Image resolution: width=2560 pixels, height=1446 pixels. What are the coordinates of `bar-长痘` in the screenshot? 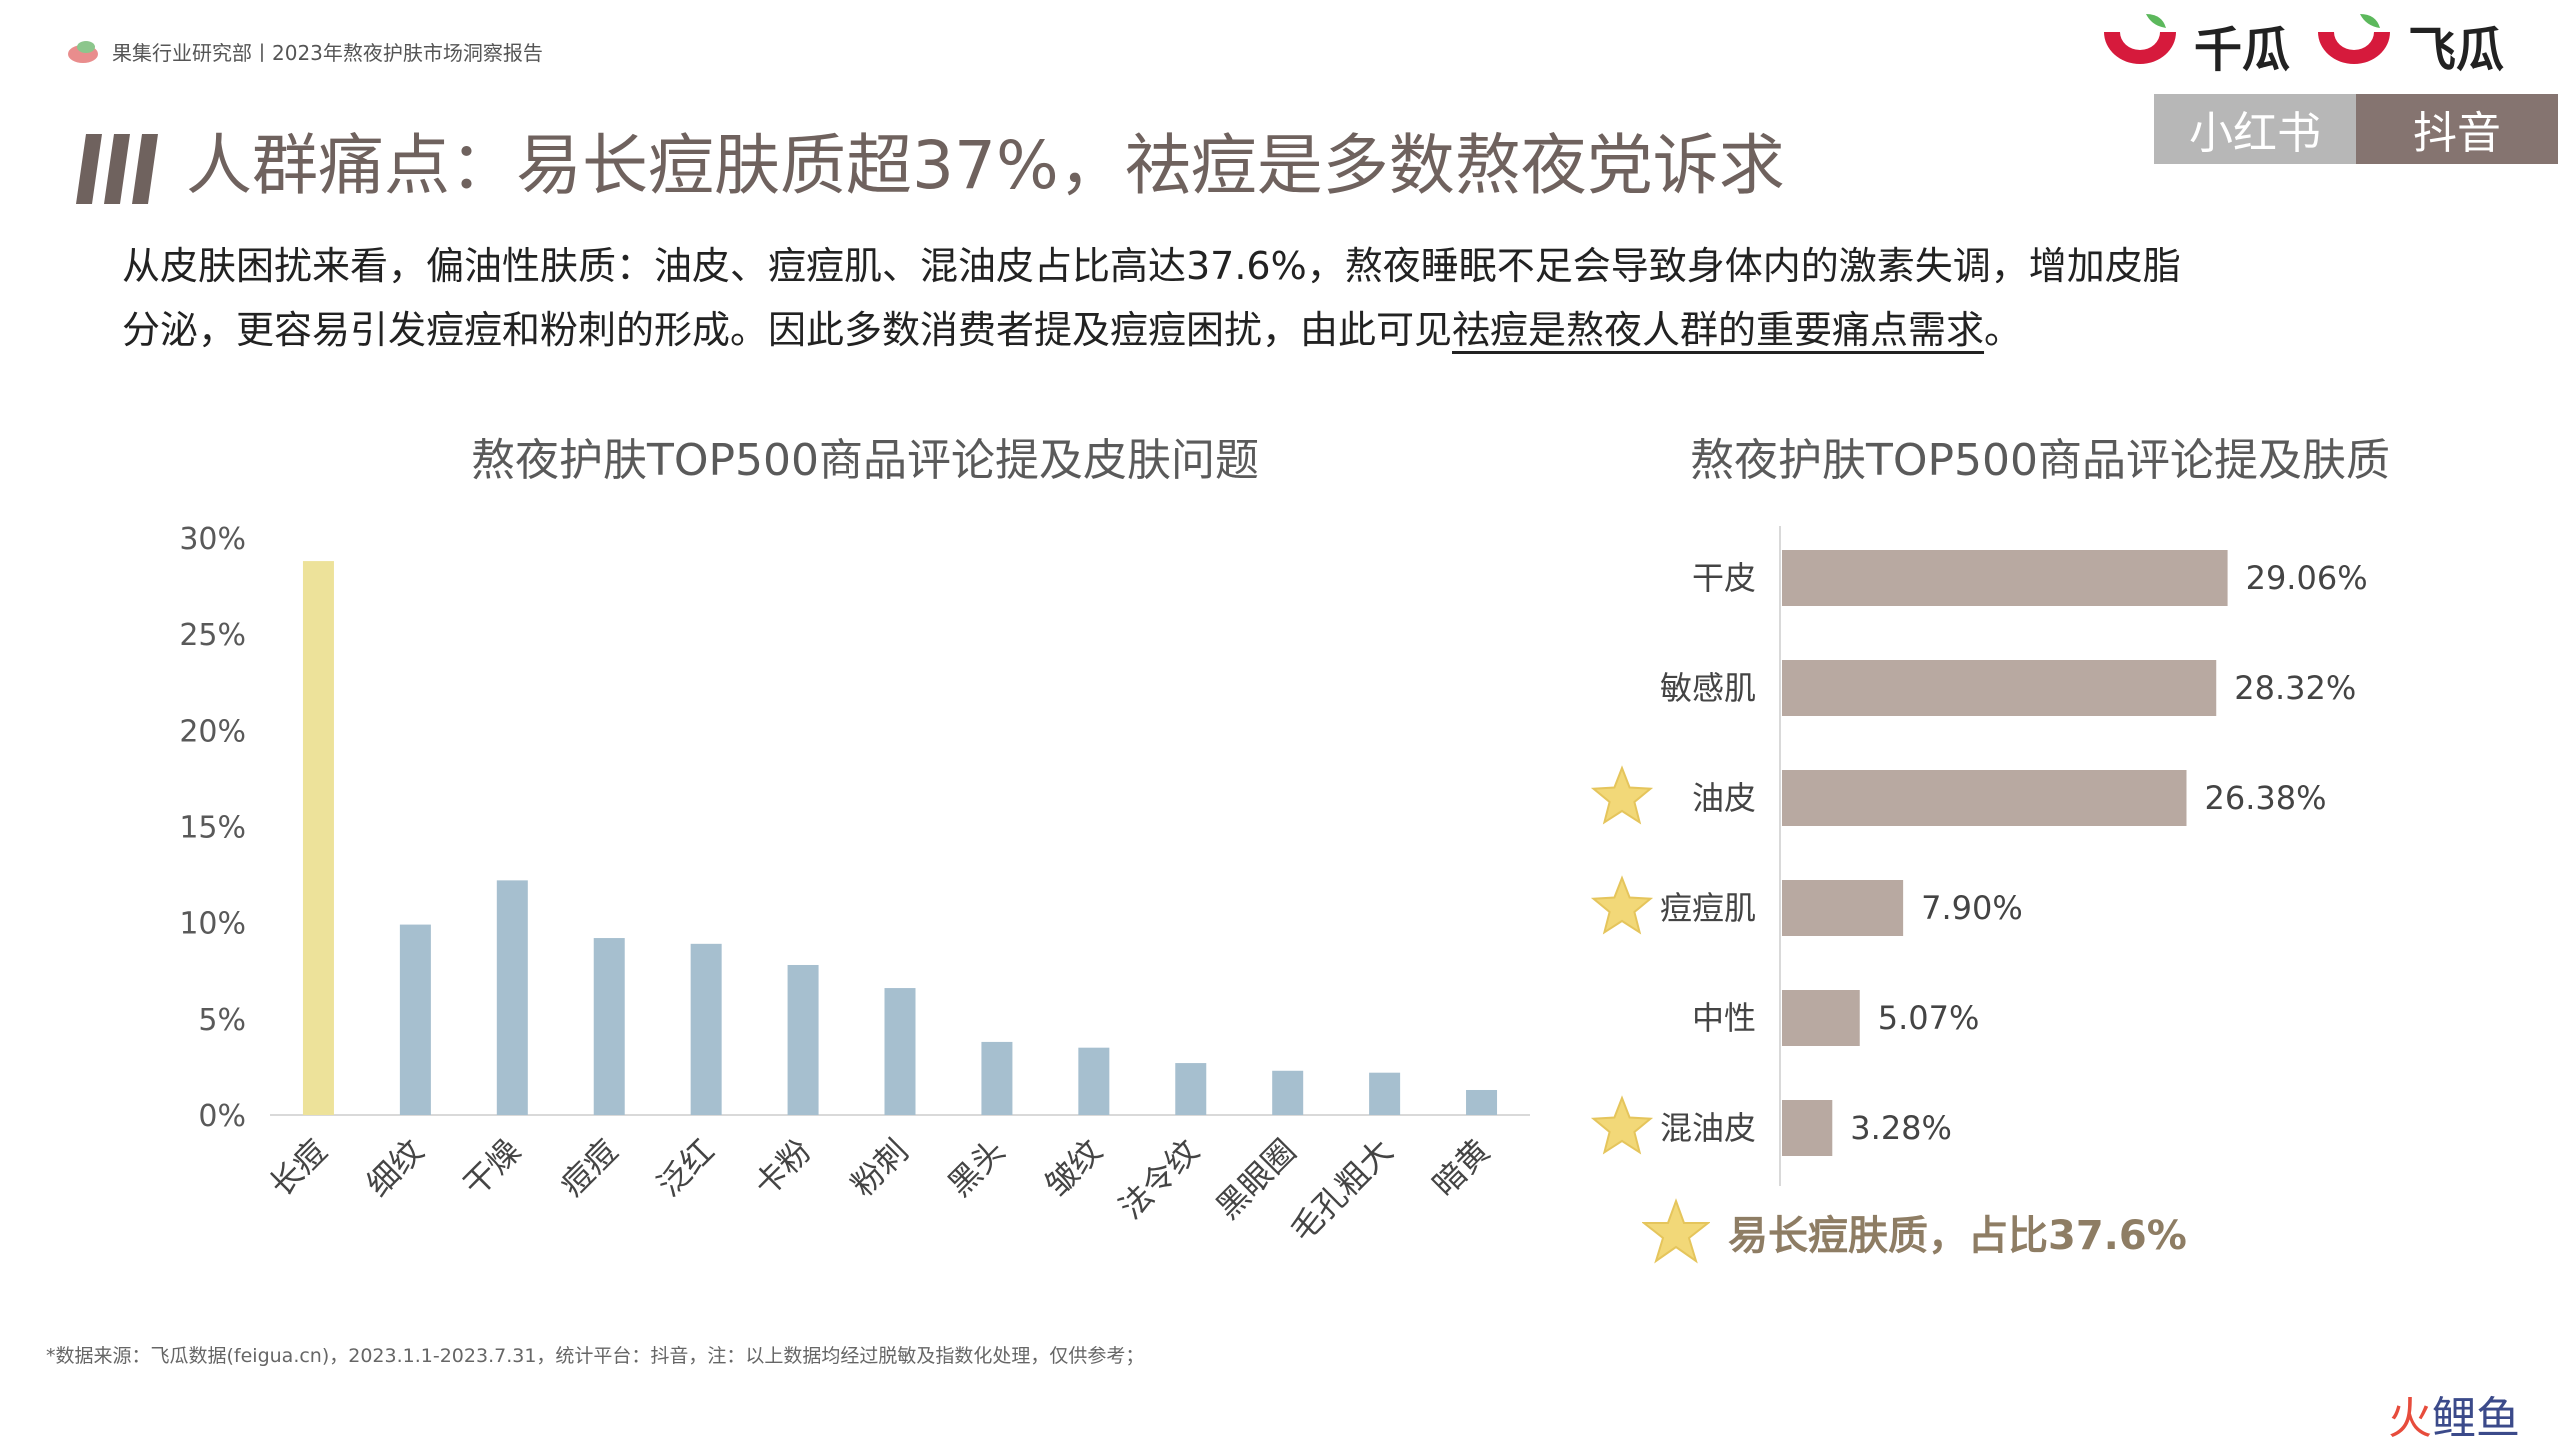 It's located at (318, 838).